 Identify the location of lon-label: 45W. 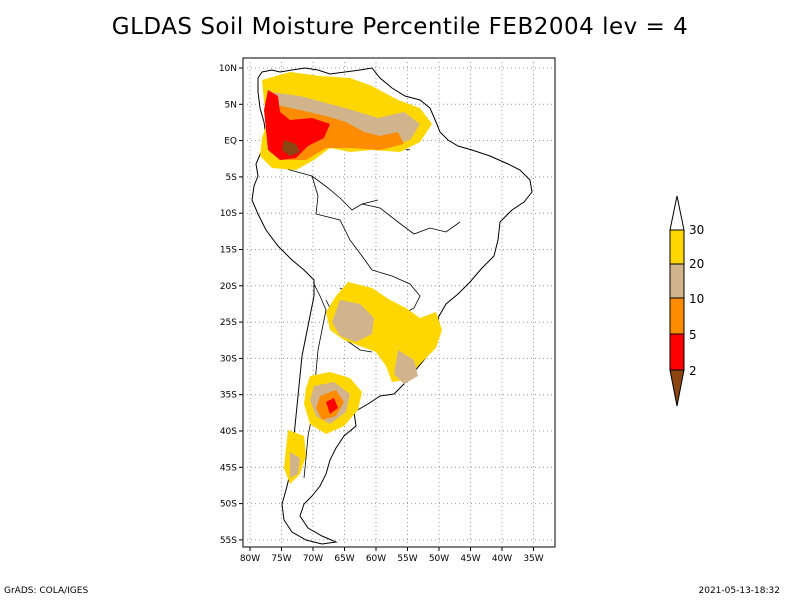
(470, 559).